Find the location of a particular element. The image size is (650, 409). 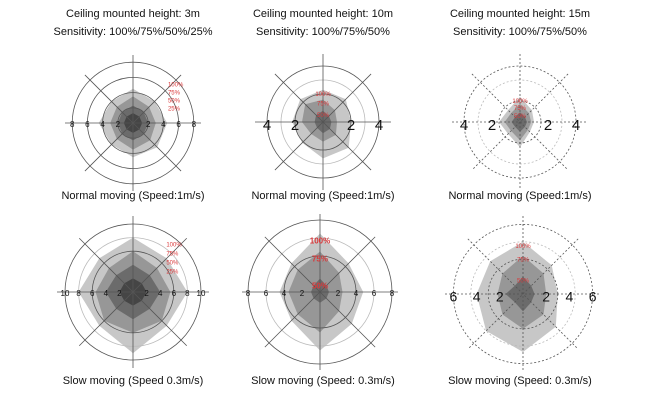

radar-panel-3: 2 2 4 4 100%75% 50% is located at coordinates (520, 122).